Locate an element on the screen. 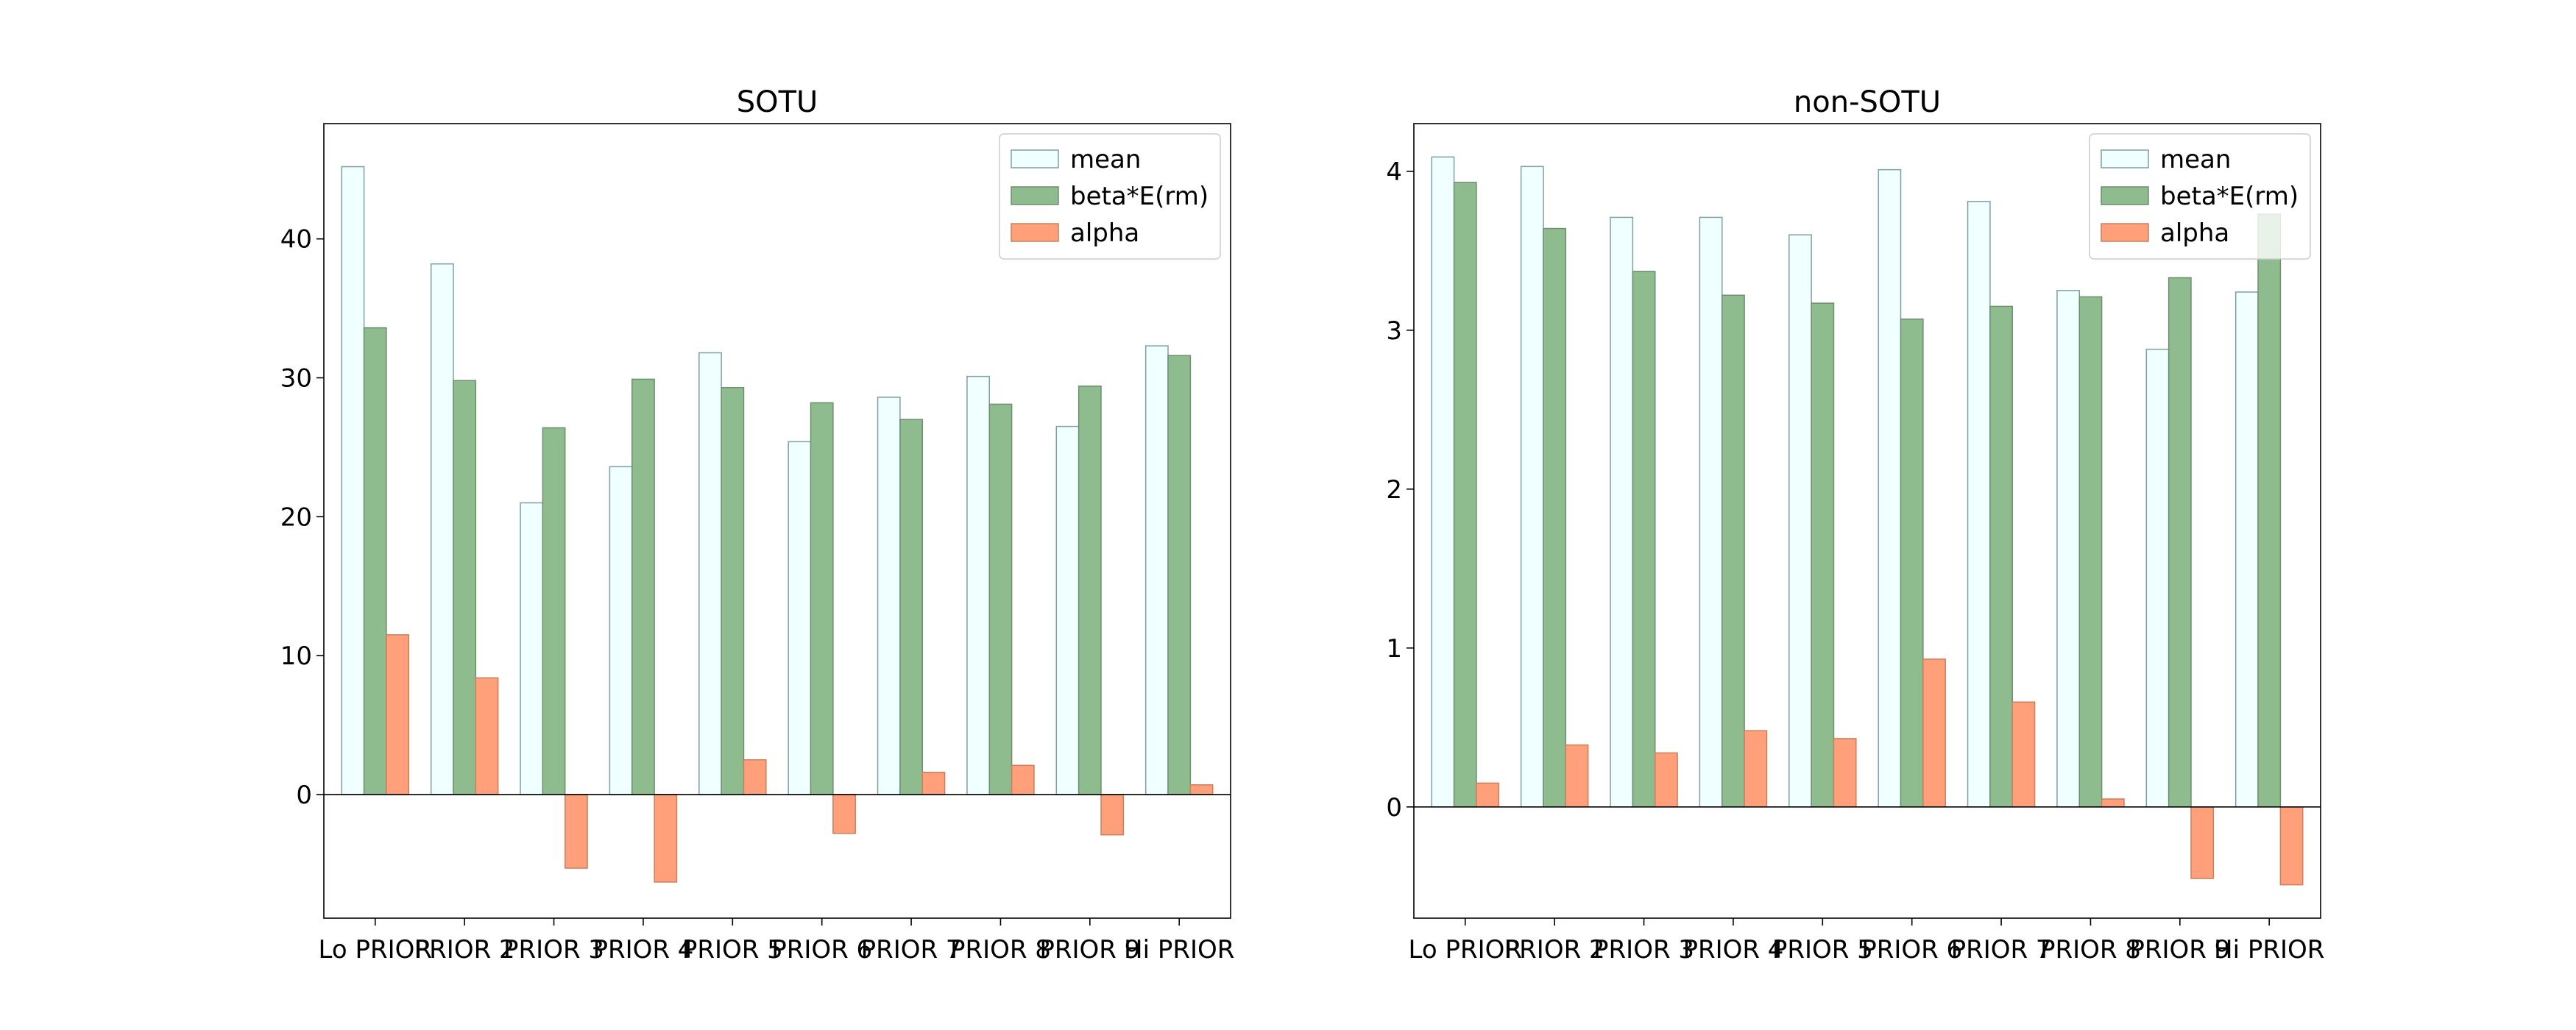 This screenshot has height=1030, width=2576. legend-label-mean: mean is located at coordinates (1105, 160).